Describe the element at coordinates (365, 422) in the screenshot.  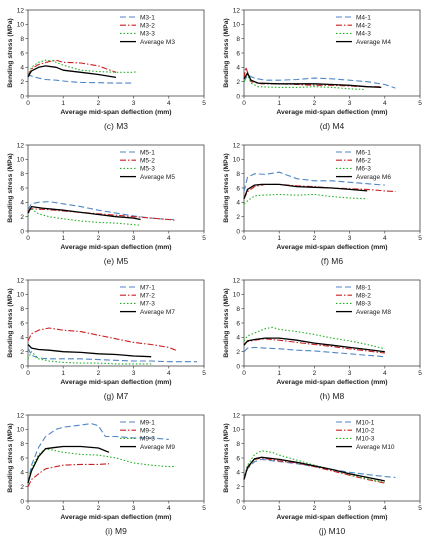
I see `legend-label: M10-1` at that location.